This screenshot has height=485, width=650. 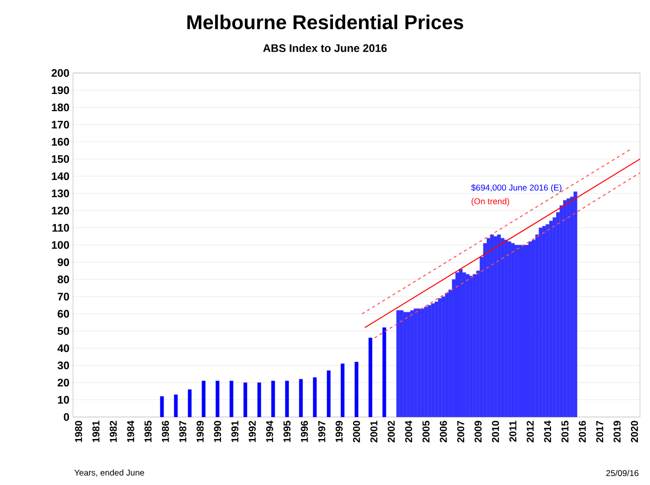 What do you see at coordinates (148, 431) in the screenshot?
I see `x-tick-label: 1985` at bounding box center [148, 431].